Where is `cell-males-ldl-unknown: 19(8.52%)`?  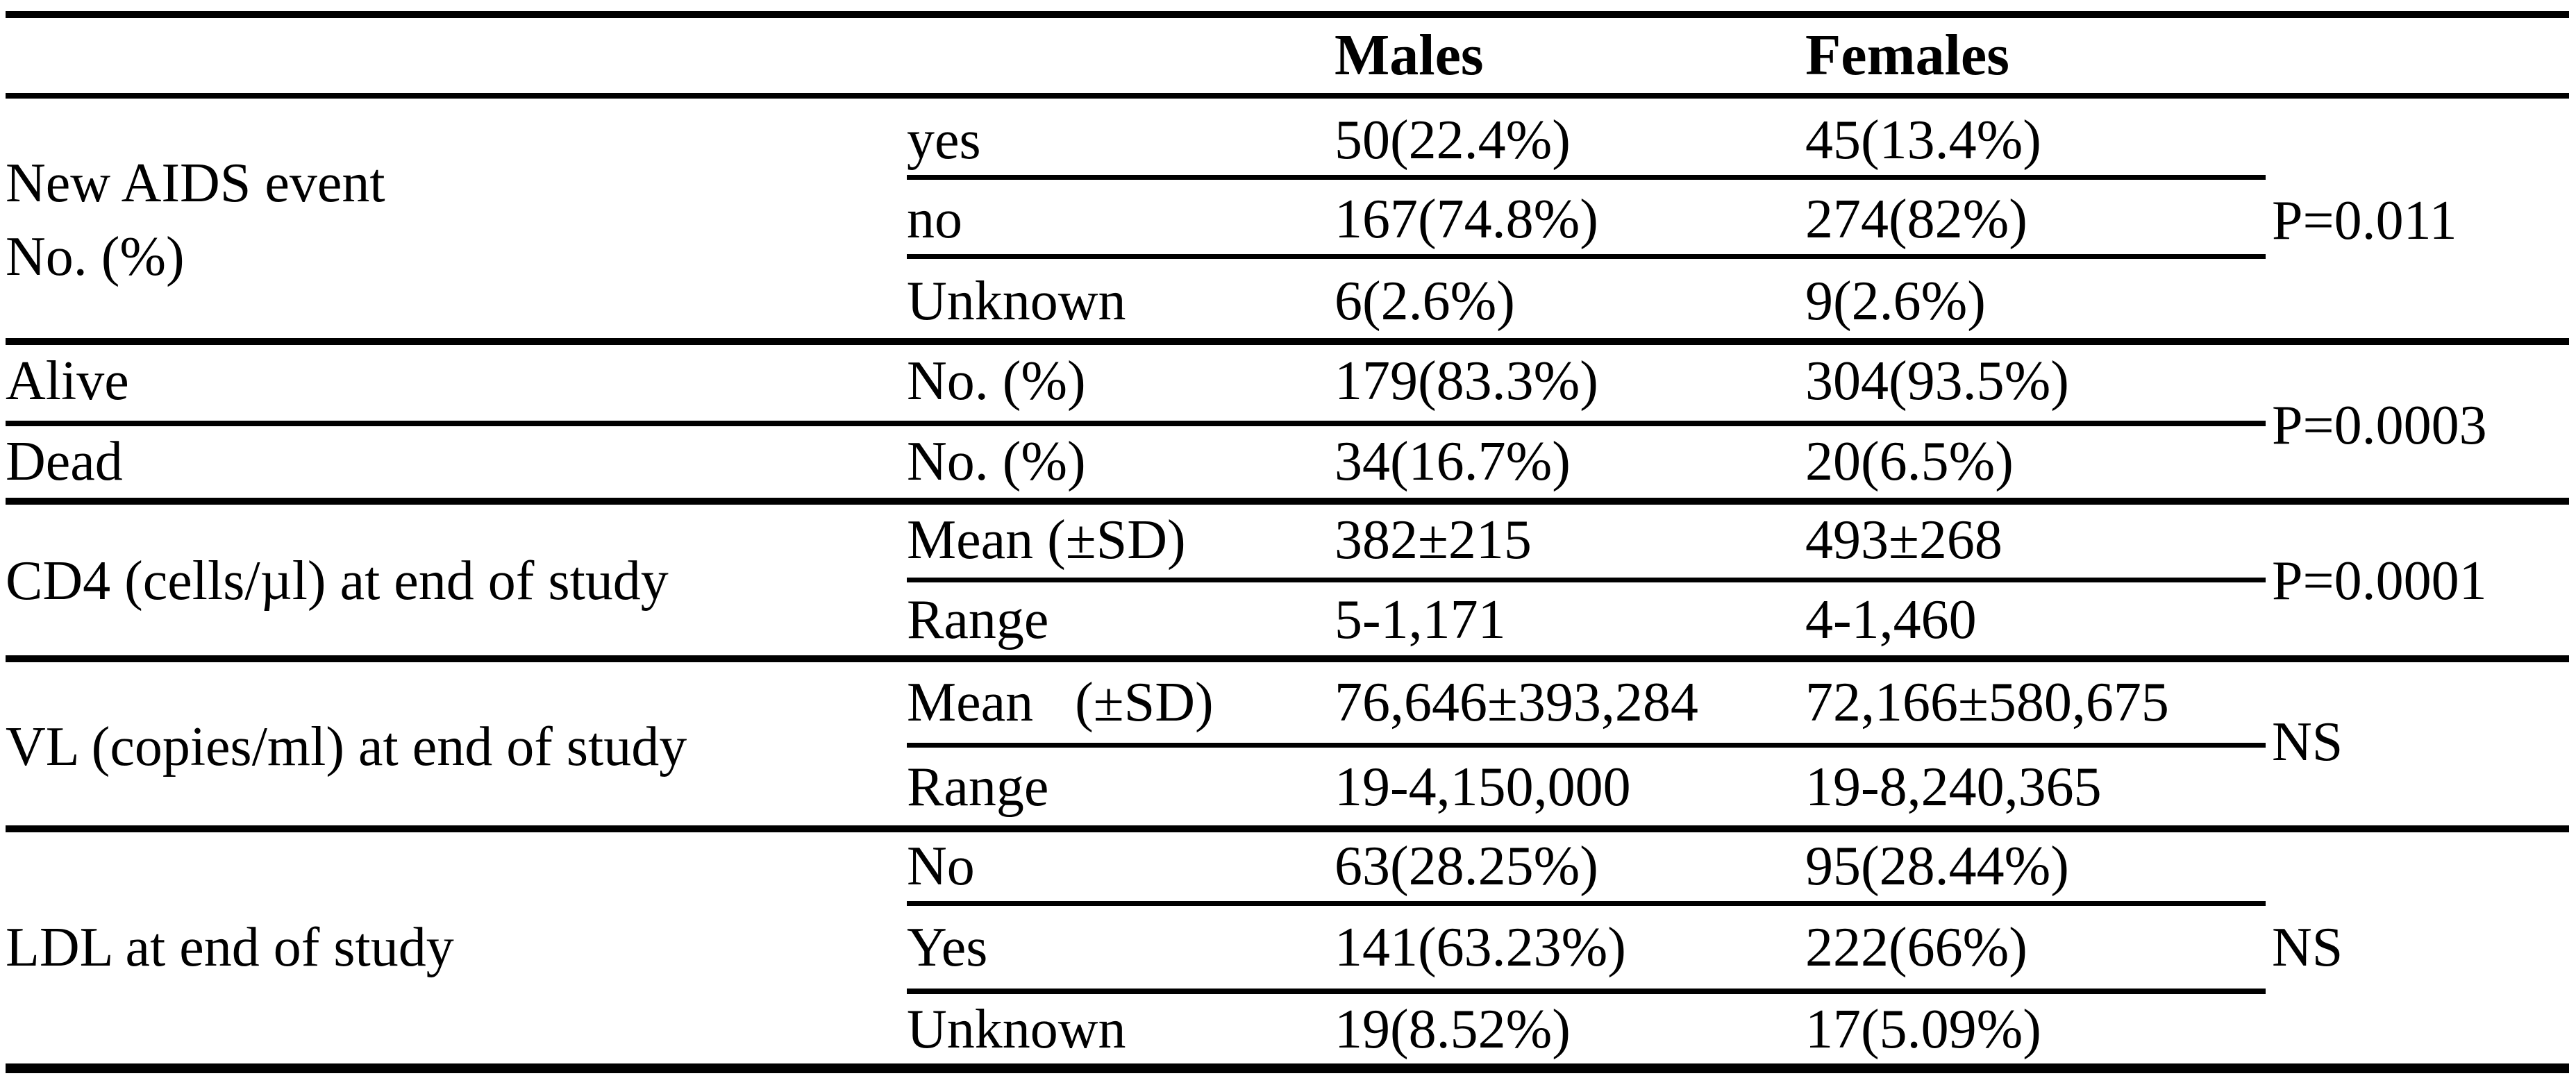
cell-males-ldl-unknown: 19(8.52%) is located at coordinates (1453, 1029).